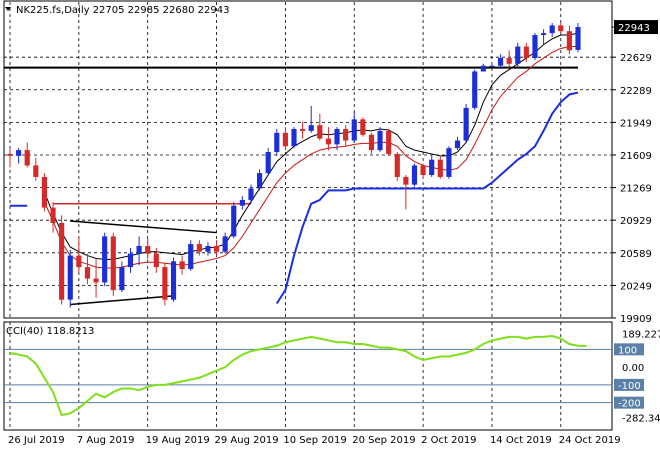 The width and height of the screenshot is (660, 450). What do you see at coordinates (590, 440) in the screenshot?
I see `x-tick-label: 24 Oct 2019` at bounding box center [590, 440].